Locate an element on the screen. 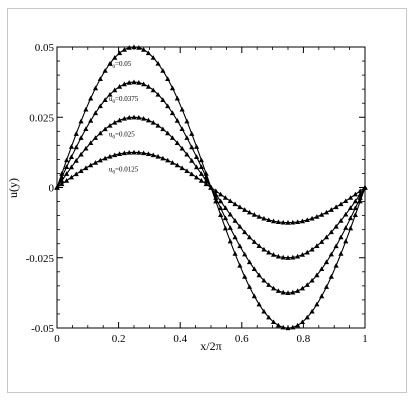 The image size is (415, 404). x-tick-label: 0.2 is located at coordinates (119, 339).